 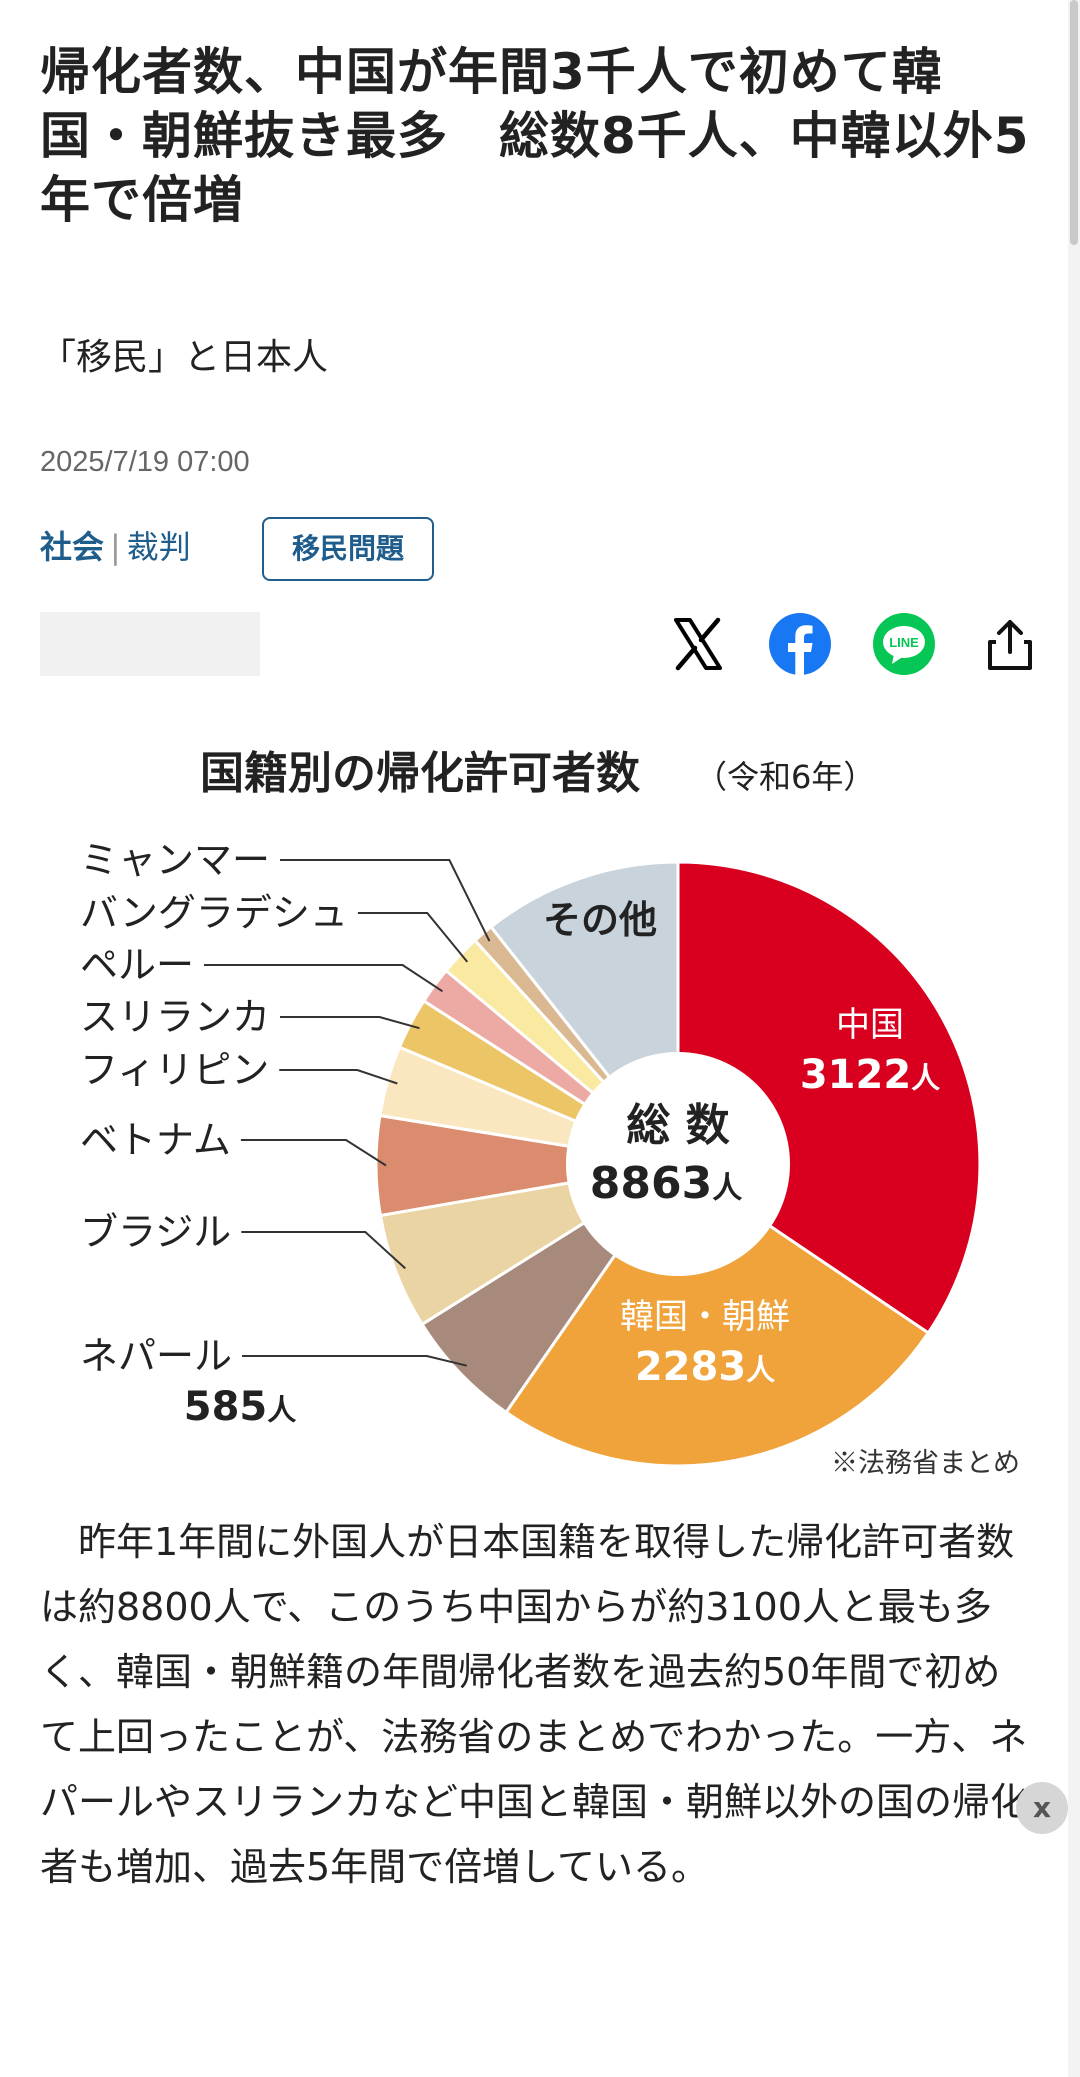 I want to click on facebook-icon, so click(x=800, y=644).